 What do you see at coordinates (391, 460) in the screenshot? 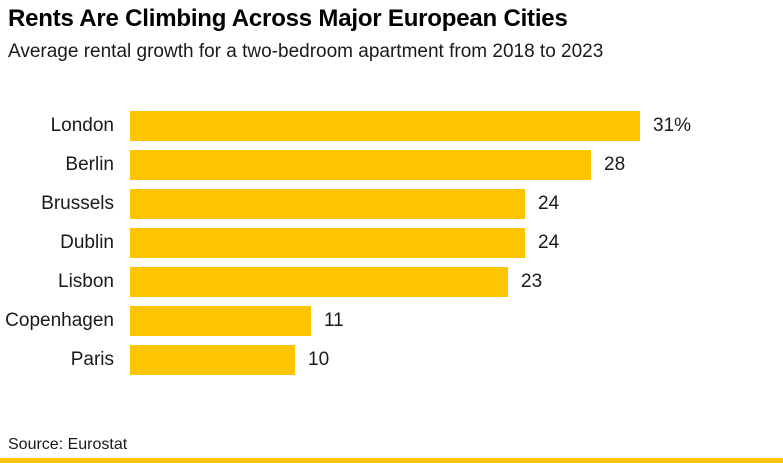
I see `accent-bottom-stripe` at bounding box center [391, 460].